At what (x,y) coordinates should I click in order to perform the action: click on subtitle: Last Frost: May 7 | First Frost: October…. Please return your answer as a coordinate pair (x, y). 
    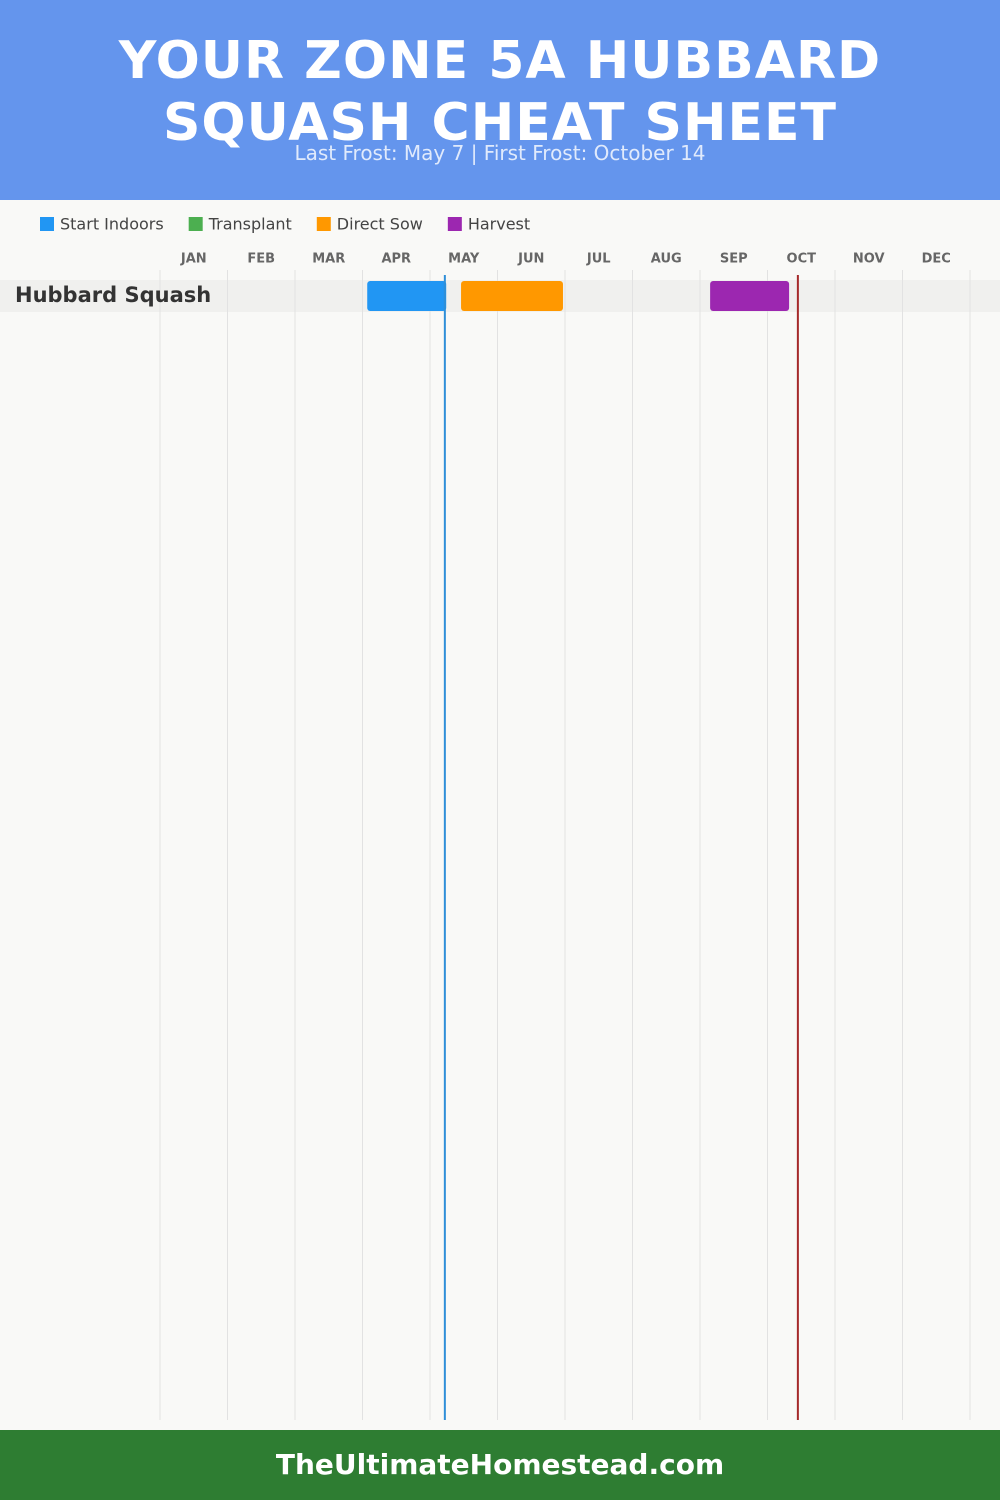
    Looking at the image, I should click on (500, 153).